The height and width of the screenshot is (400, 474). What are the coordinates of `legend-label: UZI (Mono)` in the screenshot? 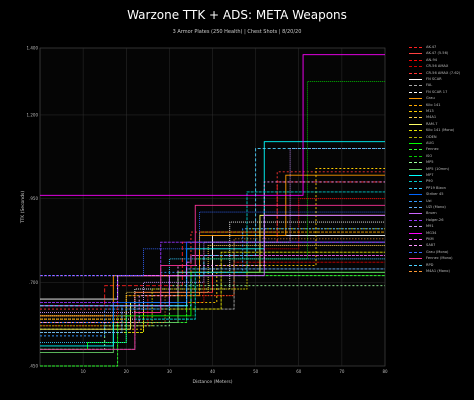 It's located at (436, 207).